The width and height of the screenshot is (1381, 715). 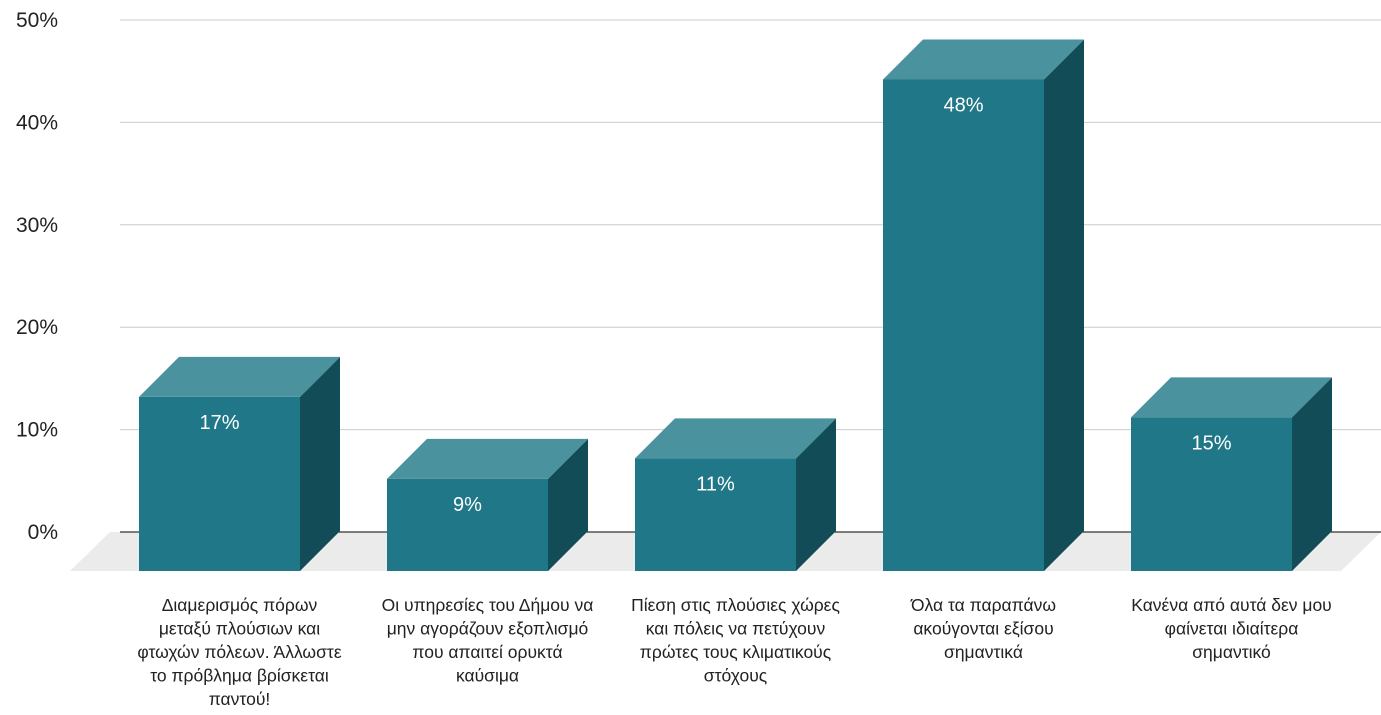 I want to click on category-label: πρώτες τους κλιματικούς, so click(x=735, y=652).